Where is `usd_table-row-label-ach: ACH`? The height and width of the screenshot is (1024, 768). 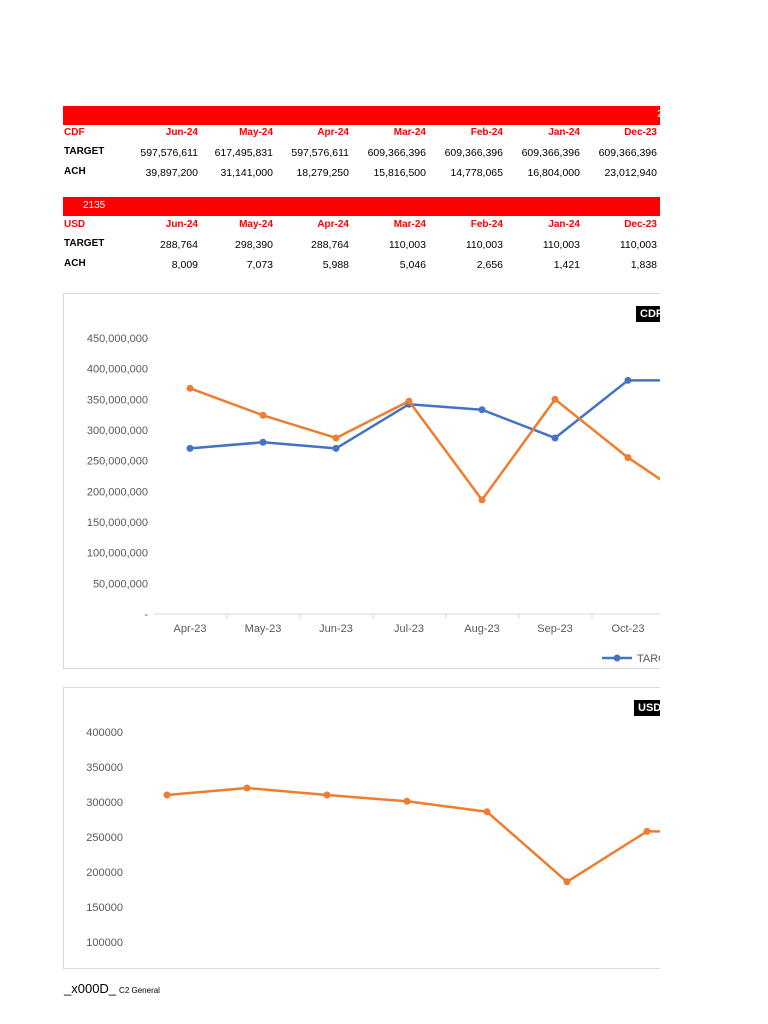 usd_table-row-label-ach: ACH is located at coordinates (75, 263).